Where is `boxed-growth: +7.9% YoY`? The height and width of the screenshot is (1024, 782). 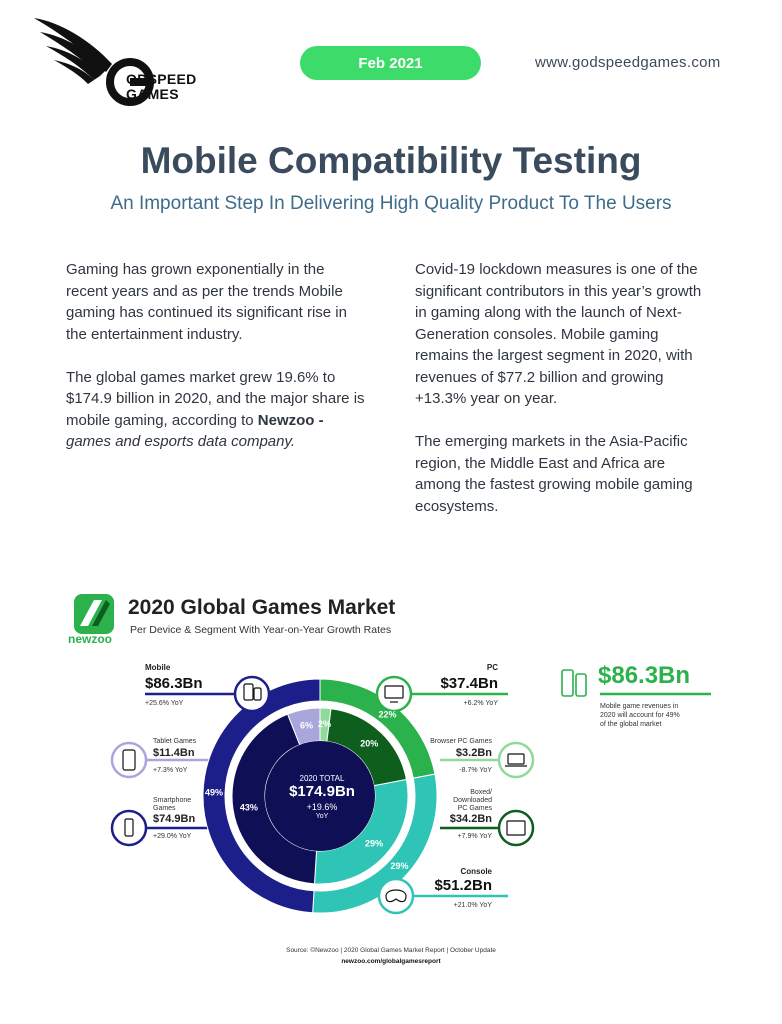
boxed-growth: +7.9% YoY is located at coordinates (474, 836).